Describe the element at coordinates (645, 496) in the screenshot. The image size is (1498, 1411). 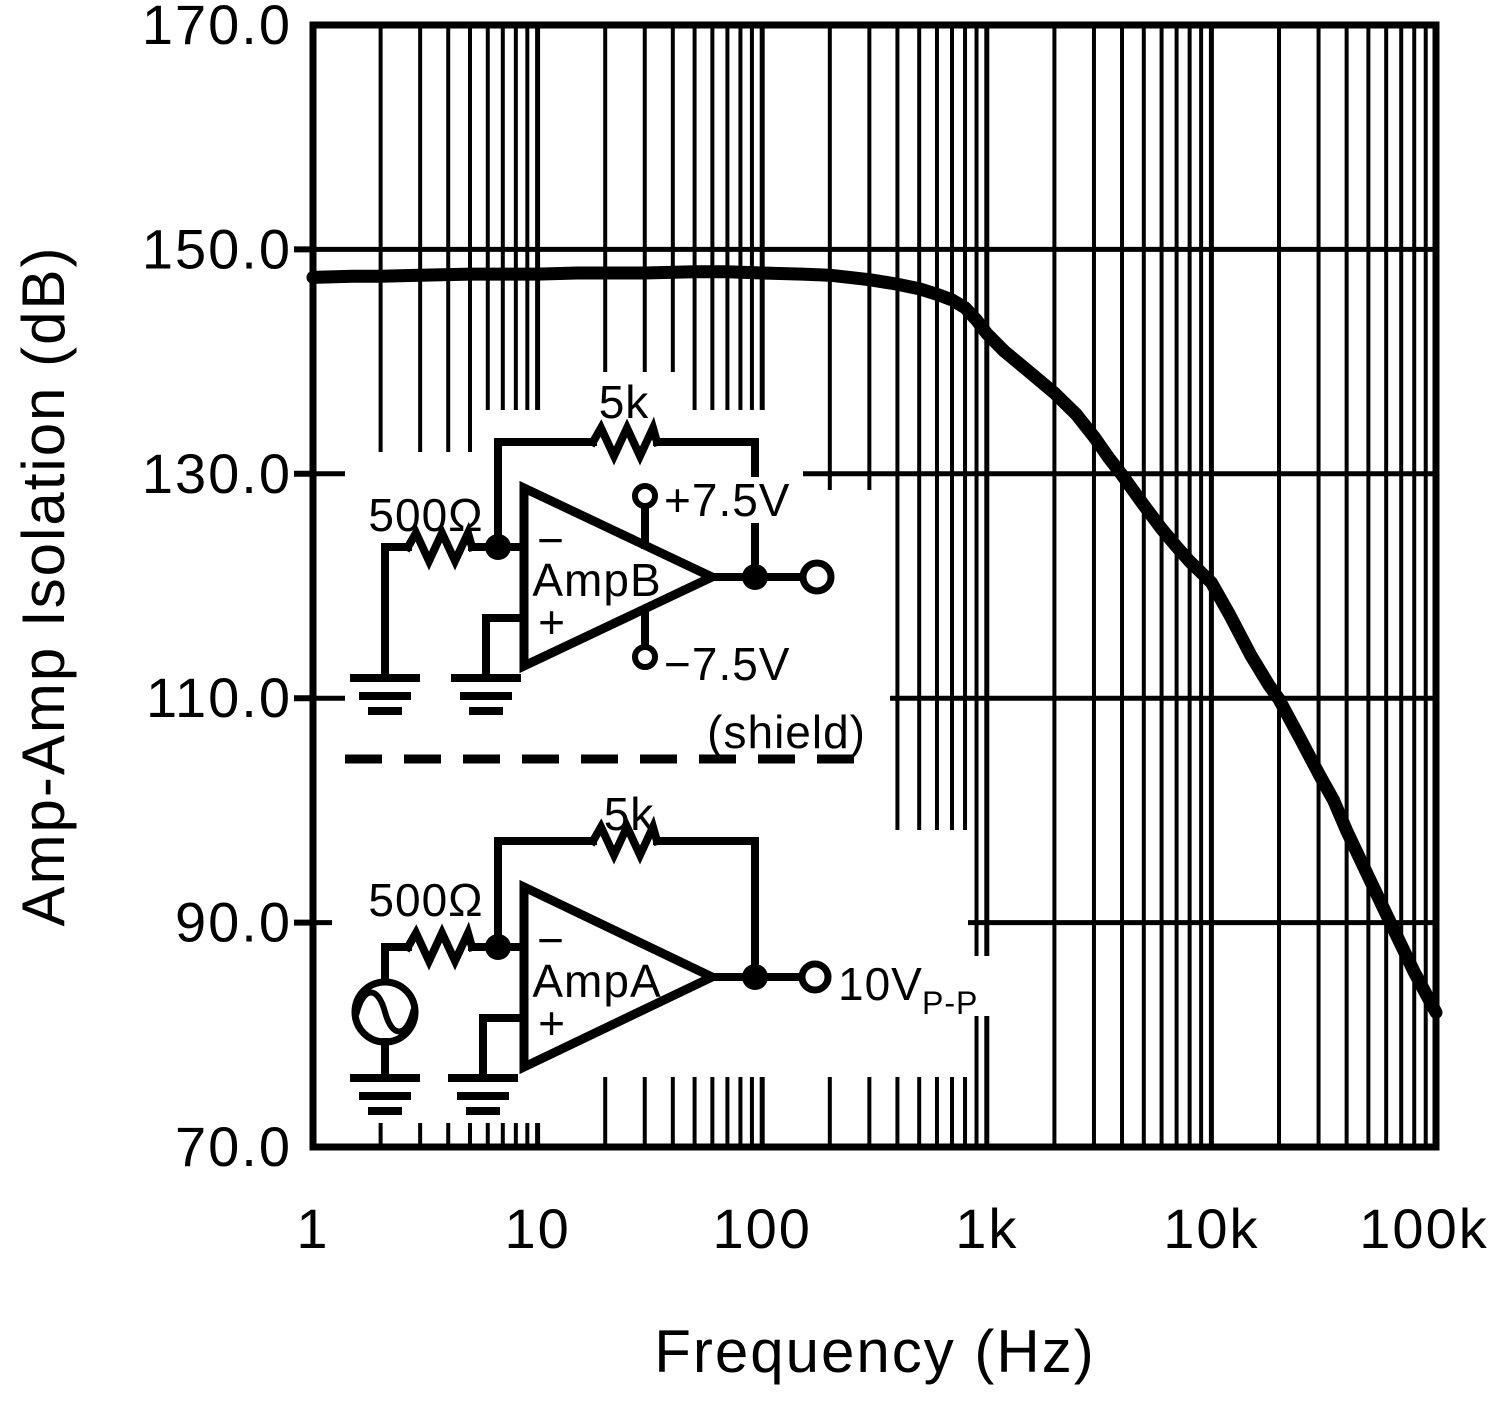
I see `positive-supply-terminal-icon` at that location.